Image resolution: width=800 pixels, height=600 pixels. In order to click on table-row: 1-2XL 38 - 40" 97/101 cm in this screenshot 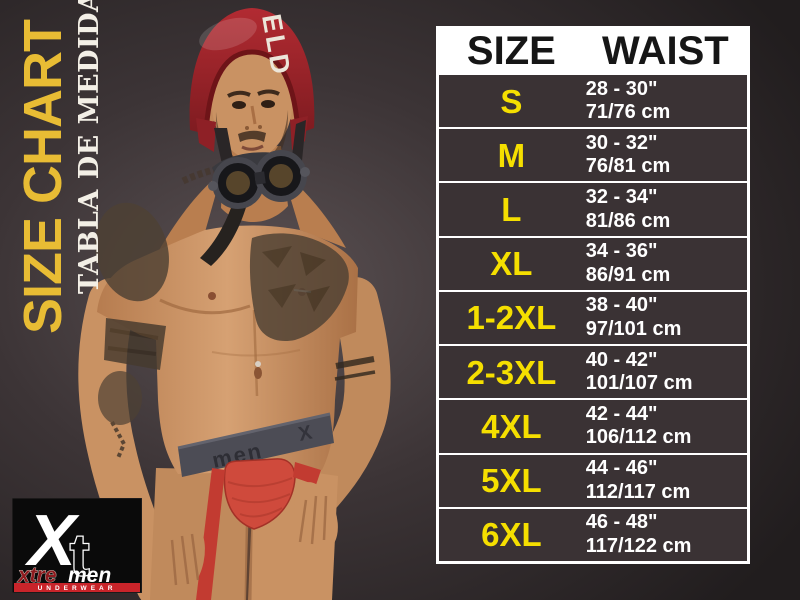, I will do `click(593, 317)`.